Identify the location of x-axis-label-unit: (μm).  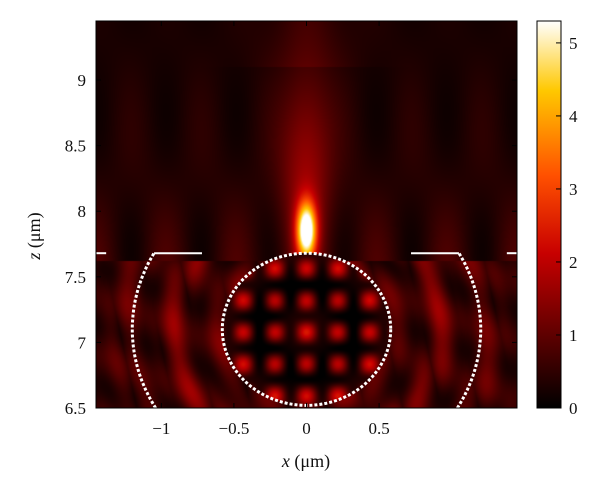
(312, 461).